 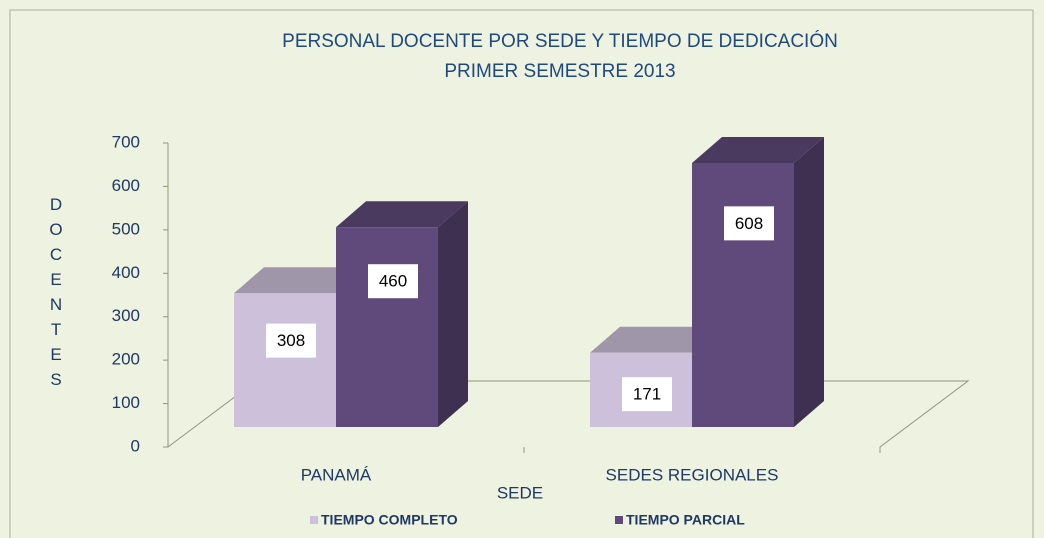 What do you see at coordinates (126, 185) in the screenshot?
I see `y-tick-label: 600` at bounding box center [126, 185].